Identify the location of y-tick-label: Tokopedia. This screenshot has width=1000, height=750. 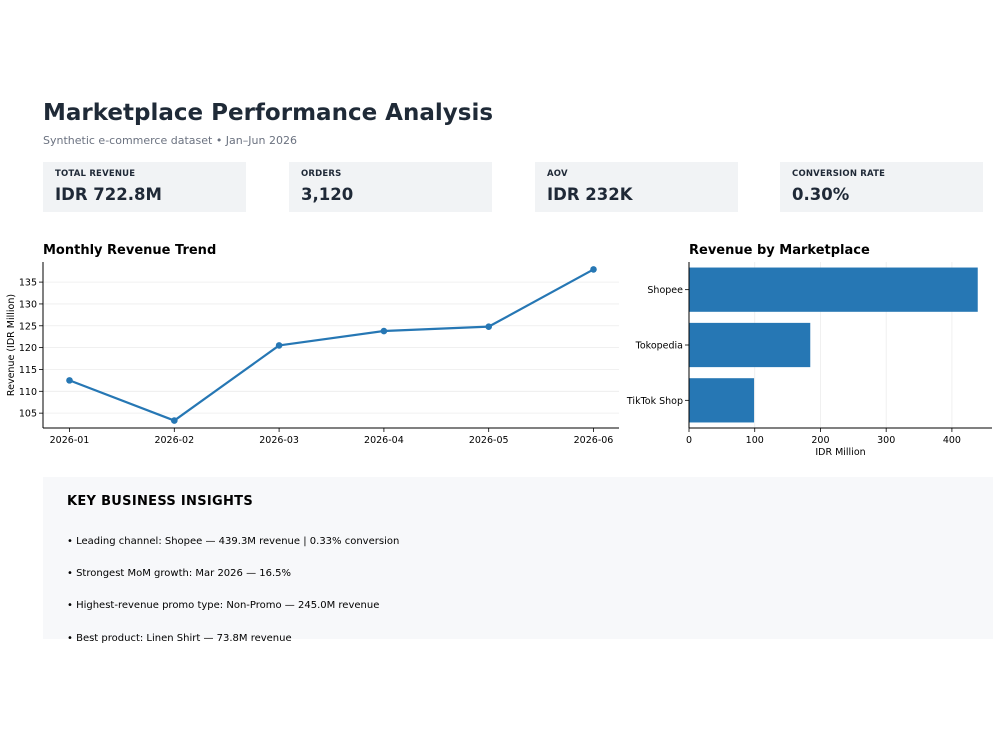
(659, 346).